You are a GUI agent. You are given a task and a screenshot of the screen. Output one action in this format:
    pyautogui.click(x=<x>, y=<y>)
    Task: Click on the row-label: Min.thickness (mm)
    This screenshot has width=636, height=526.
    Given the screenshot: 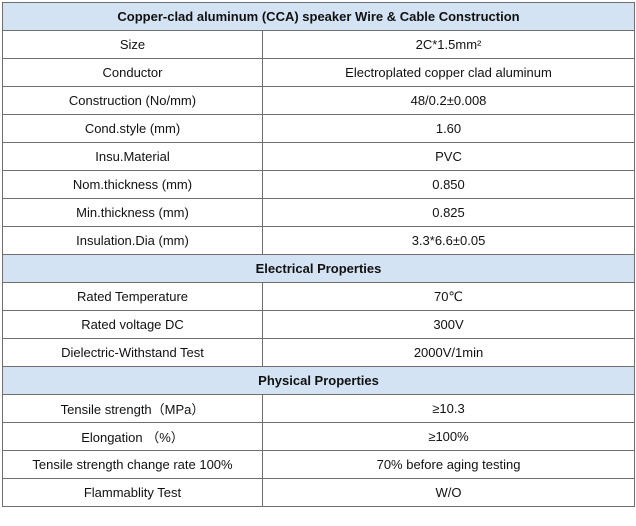 What is the action you would take?
    pyautogui.click(x=132, y=212)
    